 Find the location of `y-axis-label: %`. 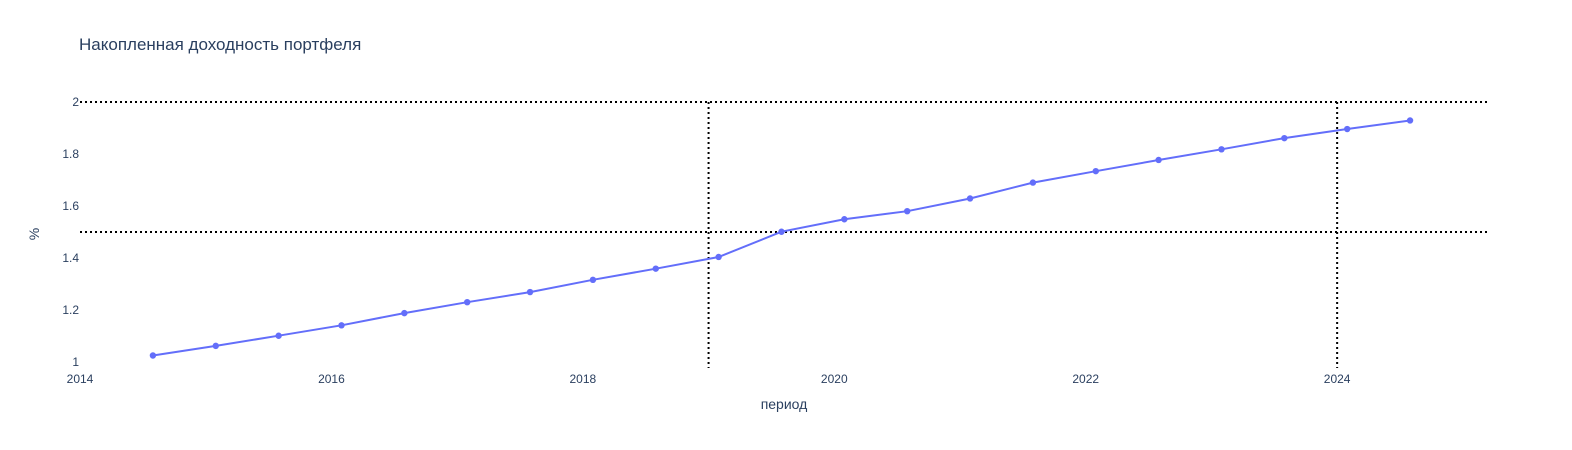

y-axis-label: % is located at coordinates (34, 234).